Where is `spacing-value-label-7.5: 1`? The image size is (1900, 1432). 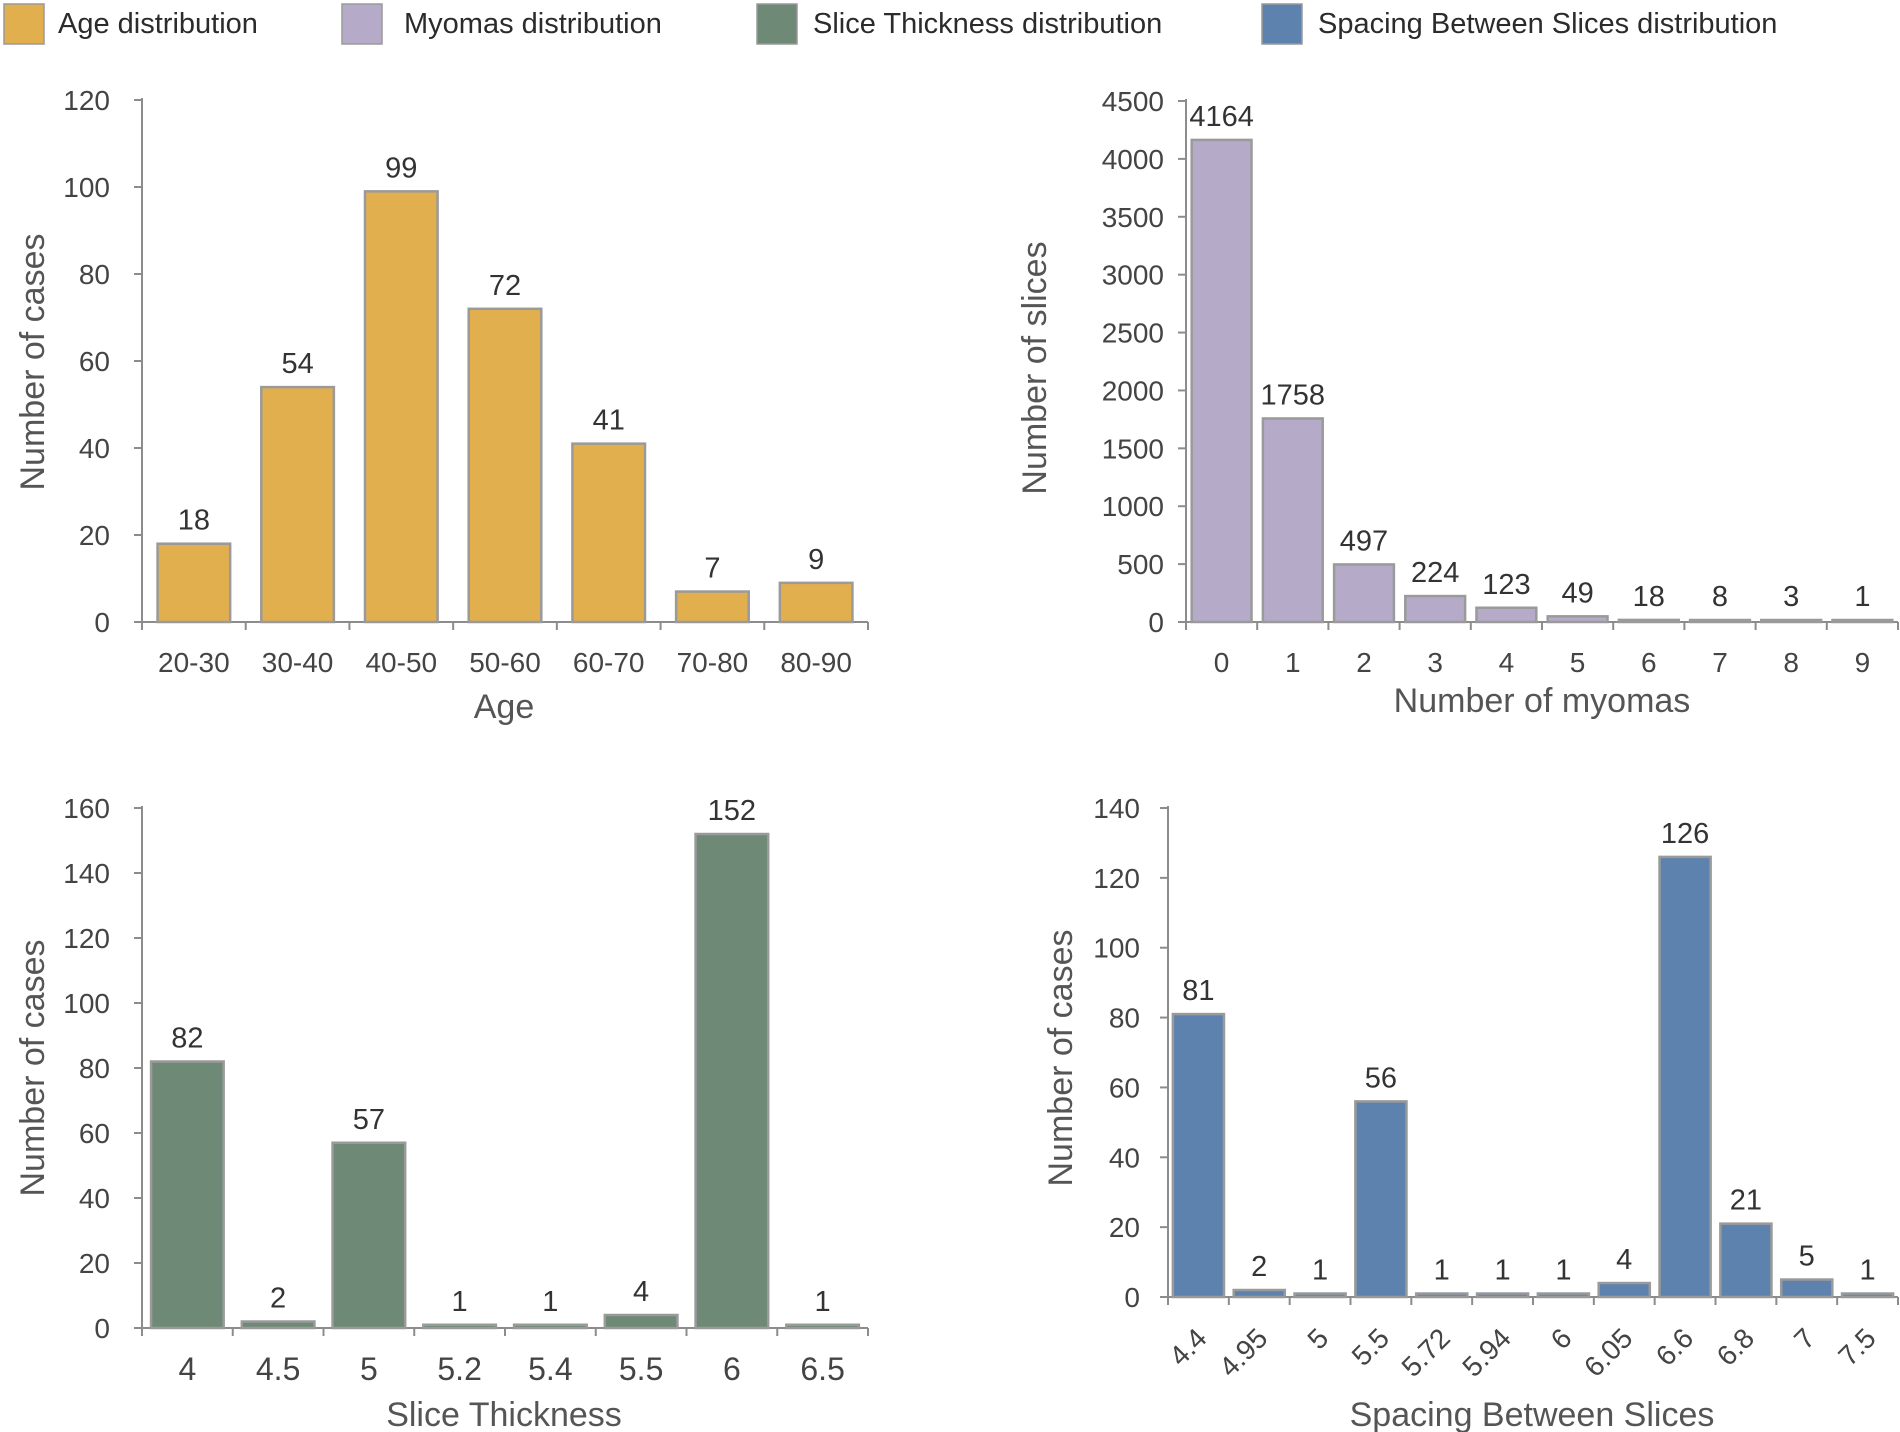
spacing-value-label-7.5: 1 is located at coordinates (1868, 1271).